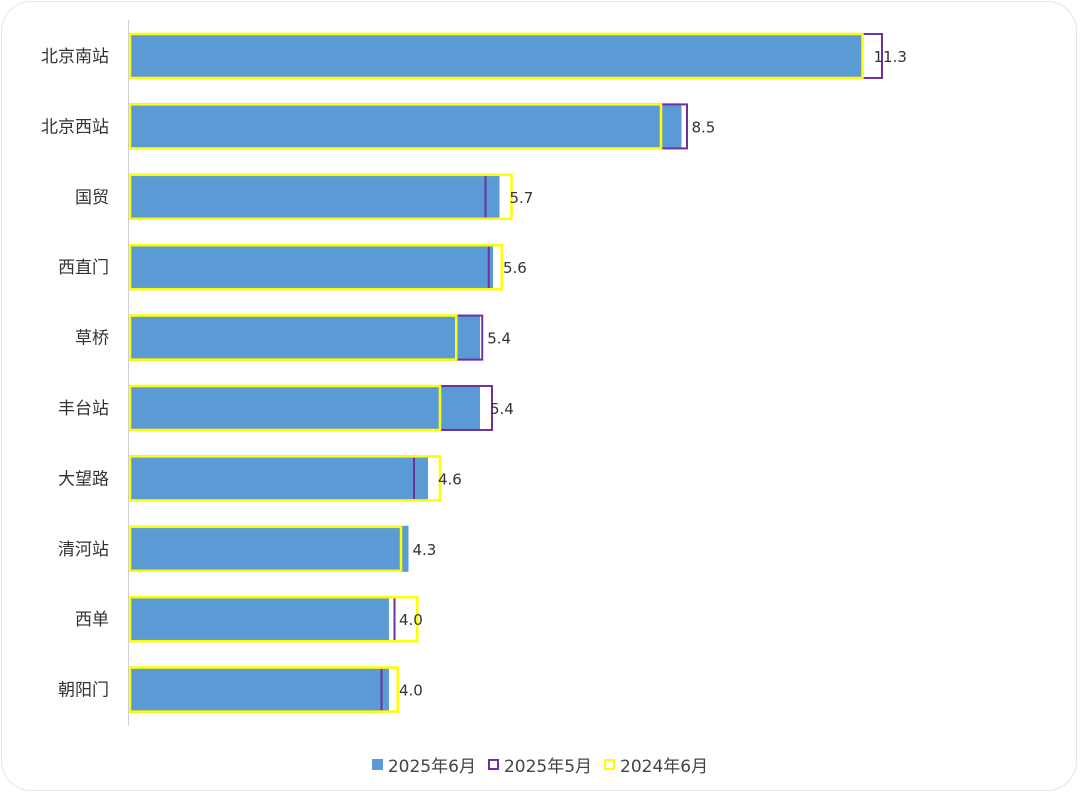 This screenshot has width=1080, height=794. I want to click on legend-item-2025-05: 2025年5月, so click(540, 764).